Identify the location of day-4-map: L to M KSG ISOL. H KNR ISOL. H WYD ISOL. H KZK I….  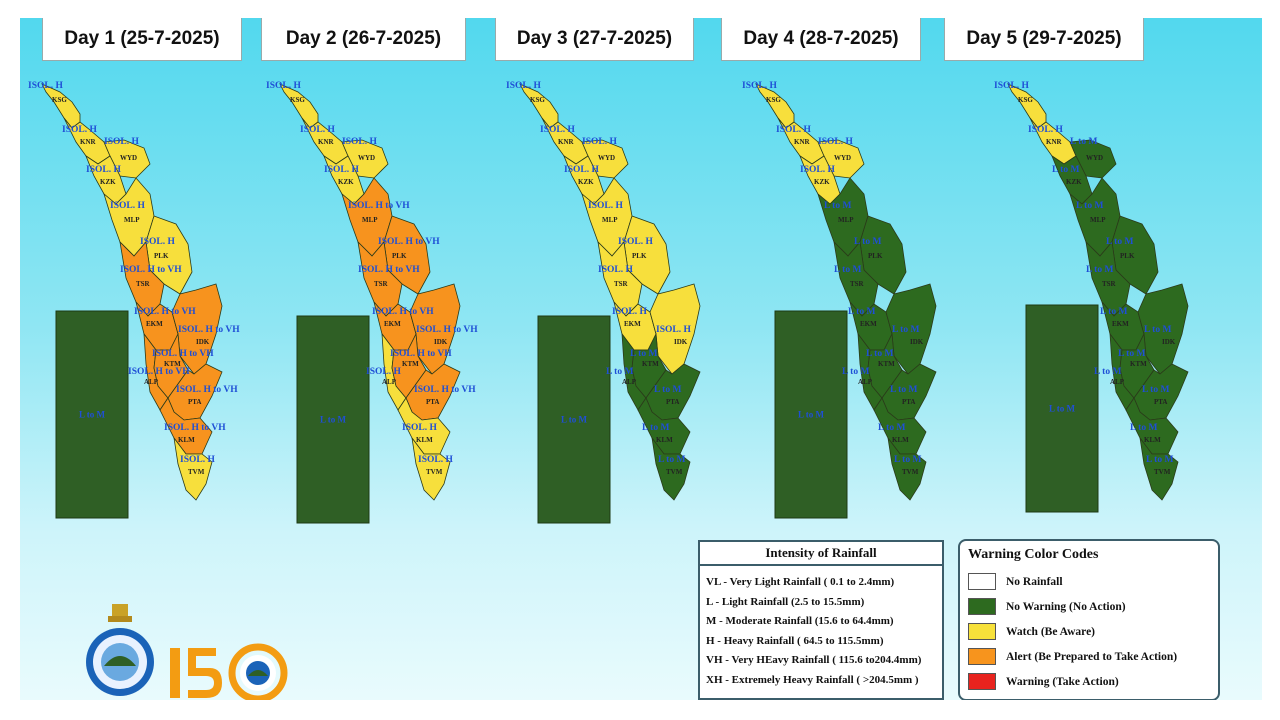
(839, 300).